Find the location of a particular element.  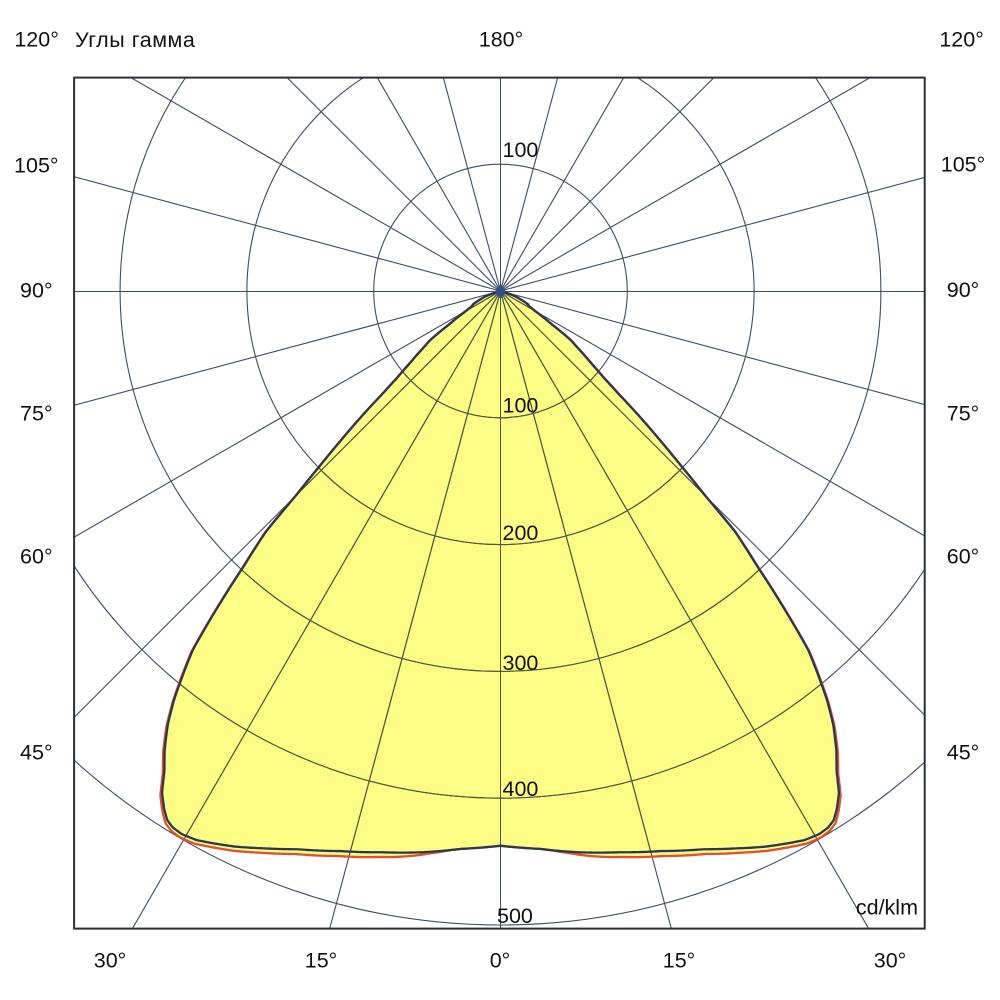

svg-text: 400 is located at coordinates (521, 789).